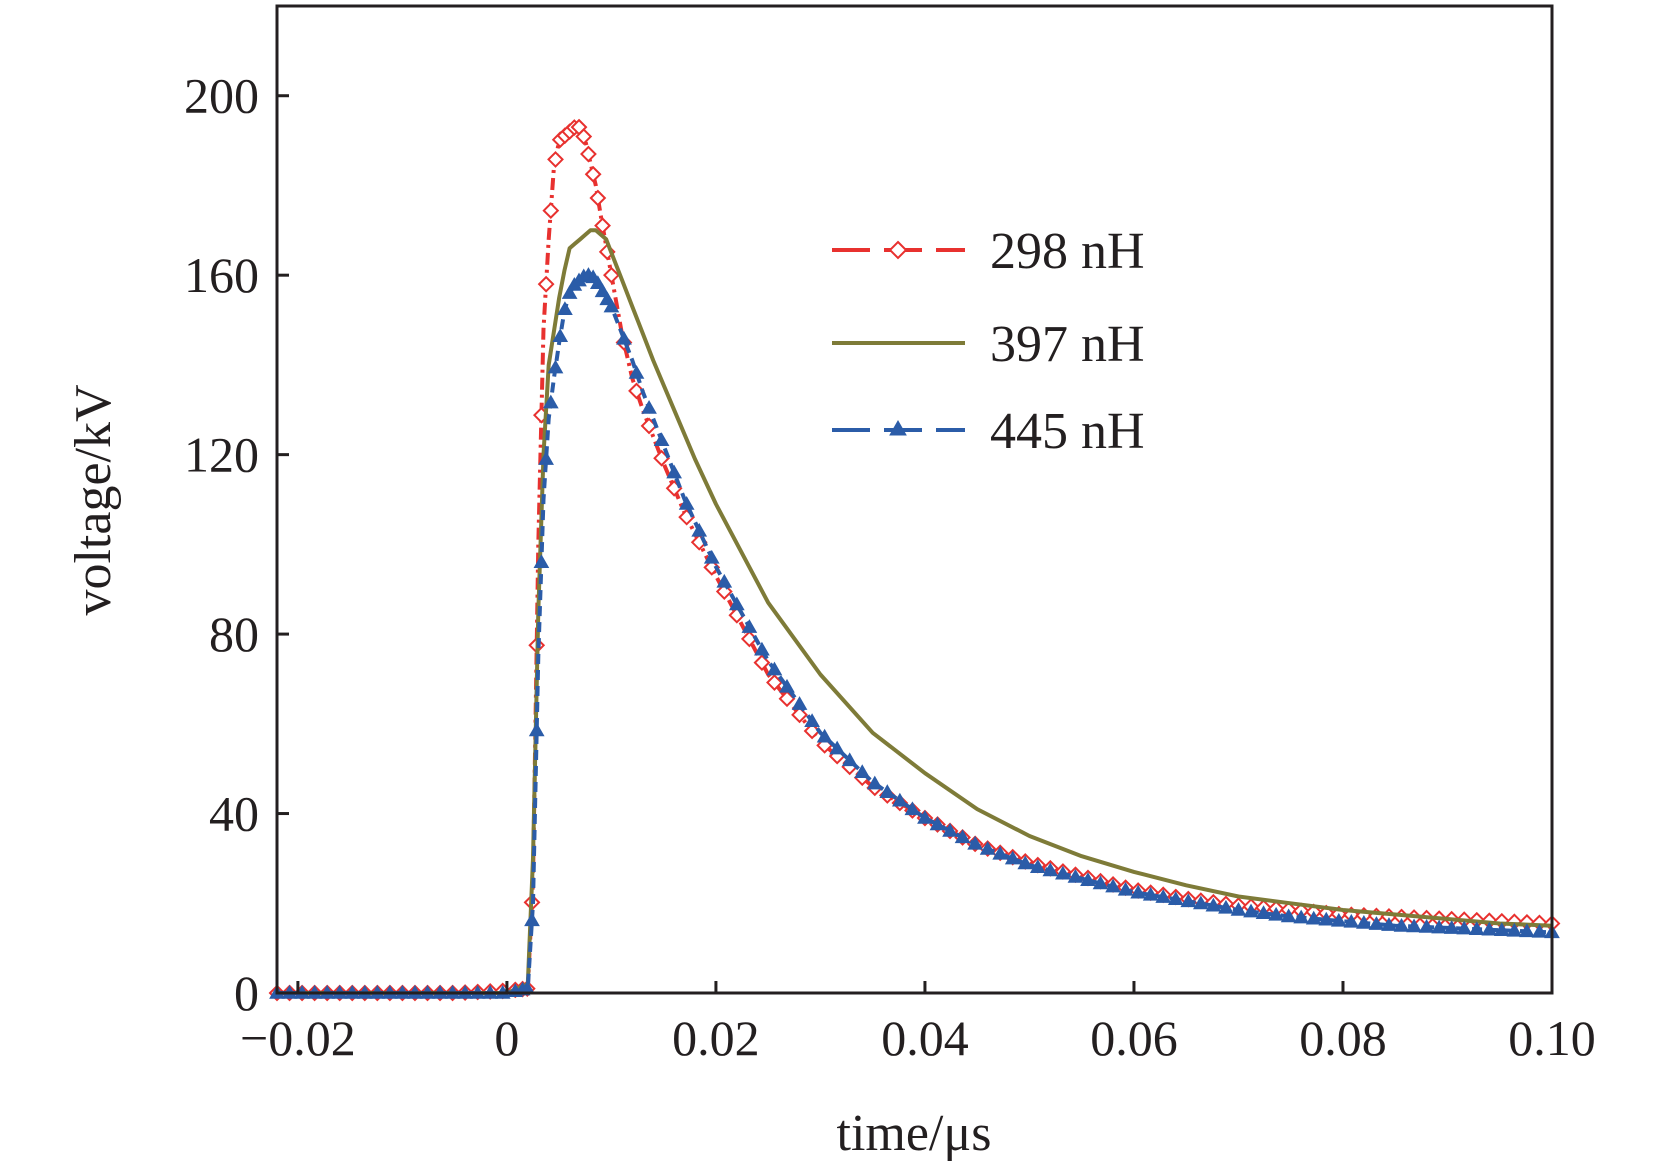 The width and height of the screenshot is (1654, 1165). Describe the element at coordinates (925, 1038) in the screenshot. I see `x-tick-label: 0.04` at that location.